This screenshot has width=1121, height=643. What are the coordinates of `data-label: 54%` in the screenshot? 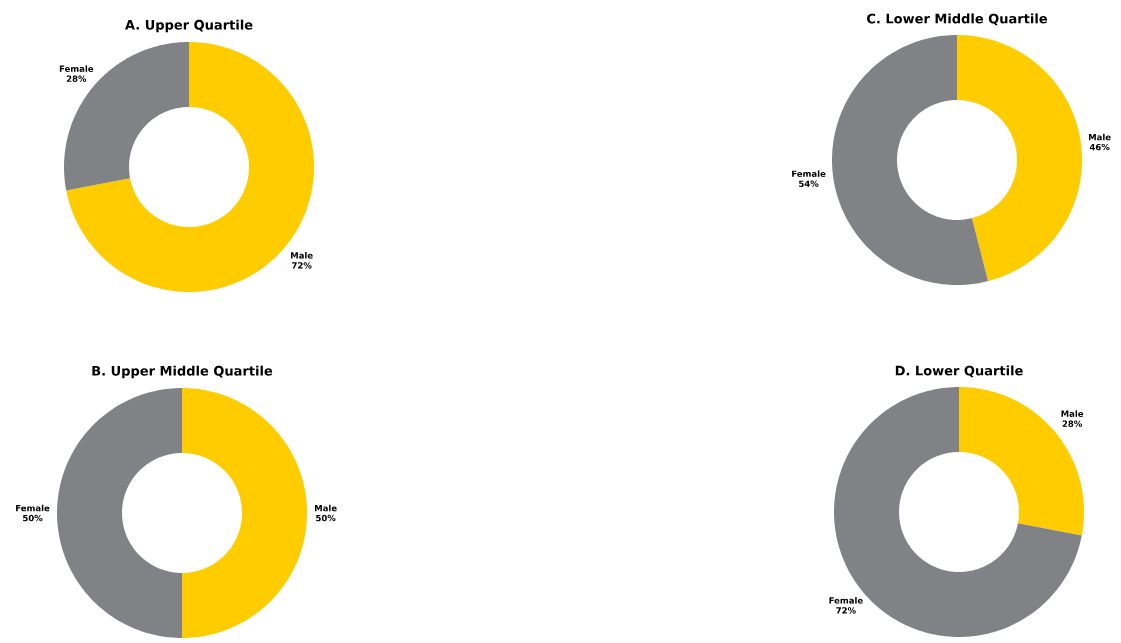 It's located at (809, 183).